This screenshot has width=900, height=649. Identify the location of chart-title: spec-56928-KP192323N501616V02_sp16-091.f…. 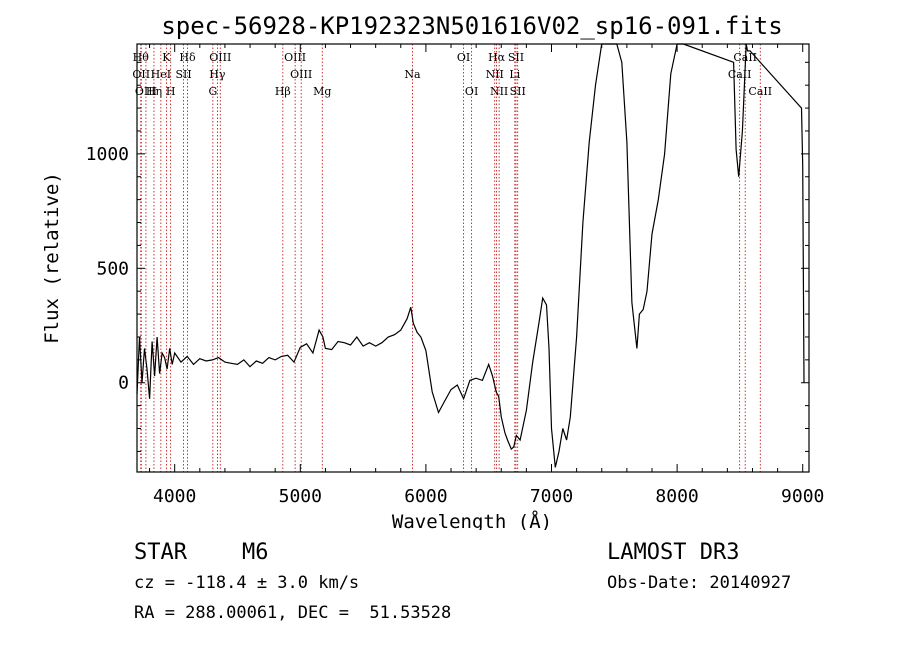
(471, 26).